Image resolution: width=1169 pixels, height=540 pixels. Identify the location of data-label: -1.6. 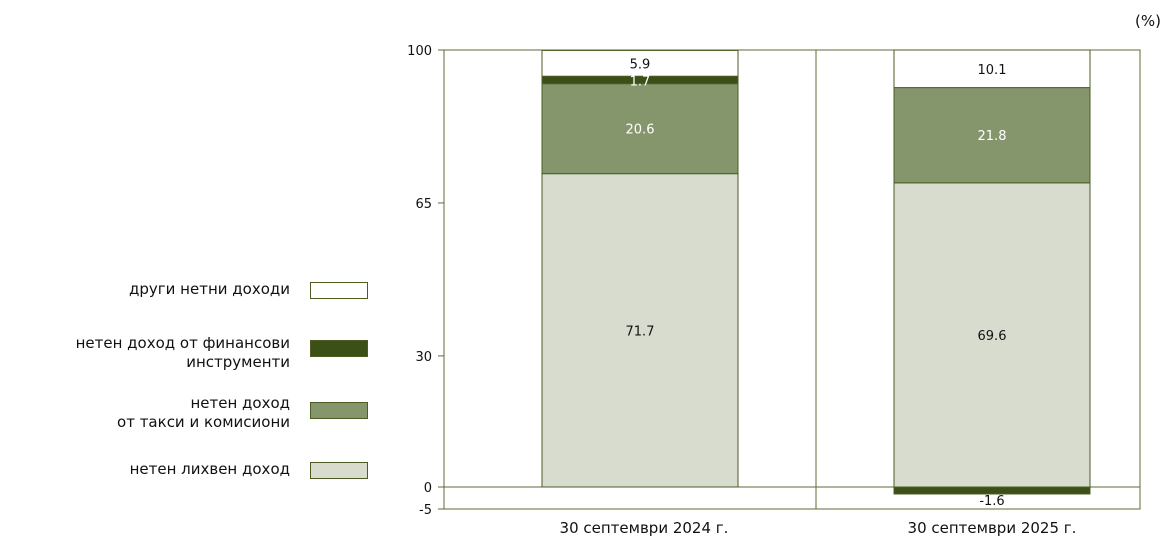
(991, 501).